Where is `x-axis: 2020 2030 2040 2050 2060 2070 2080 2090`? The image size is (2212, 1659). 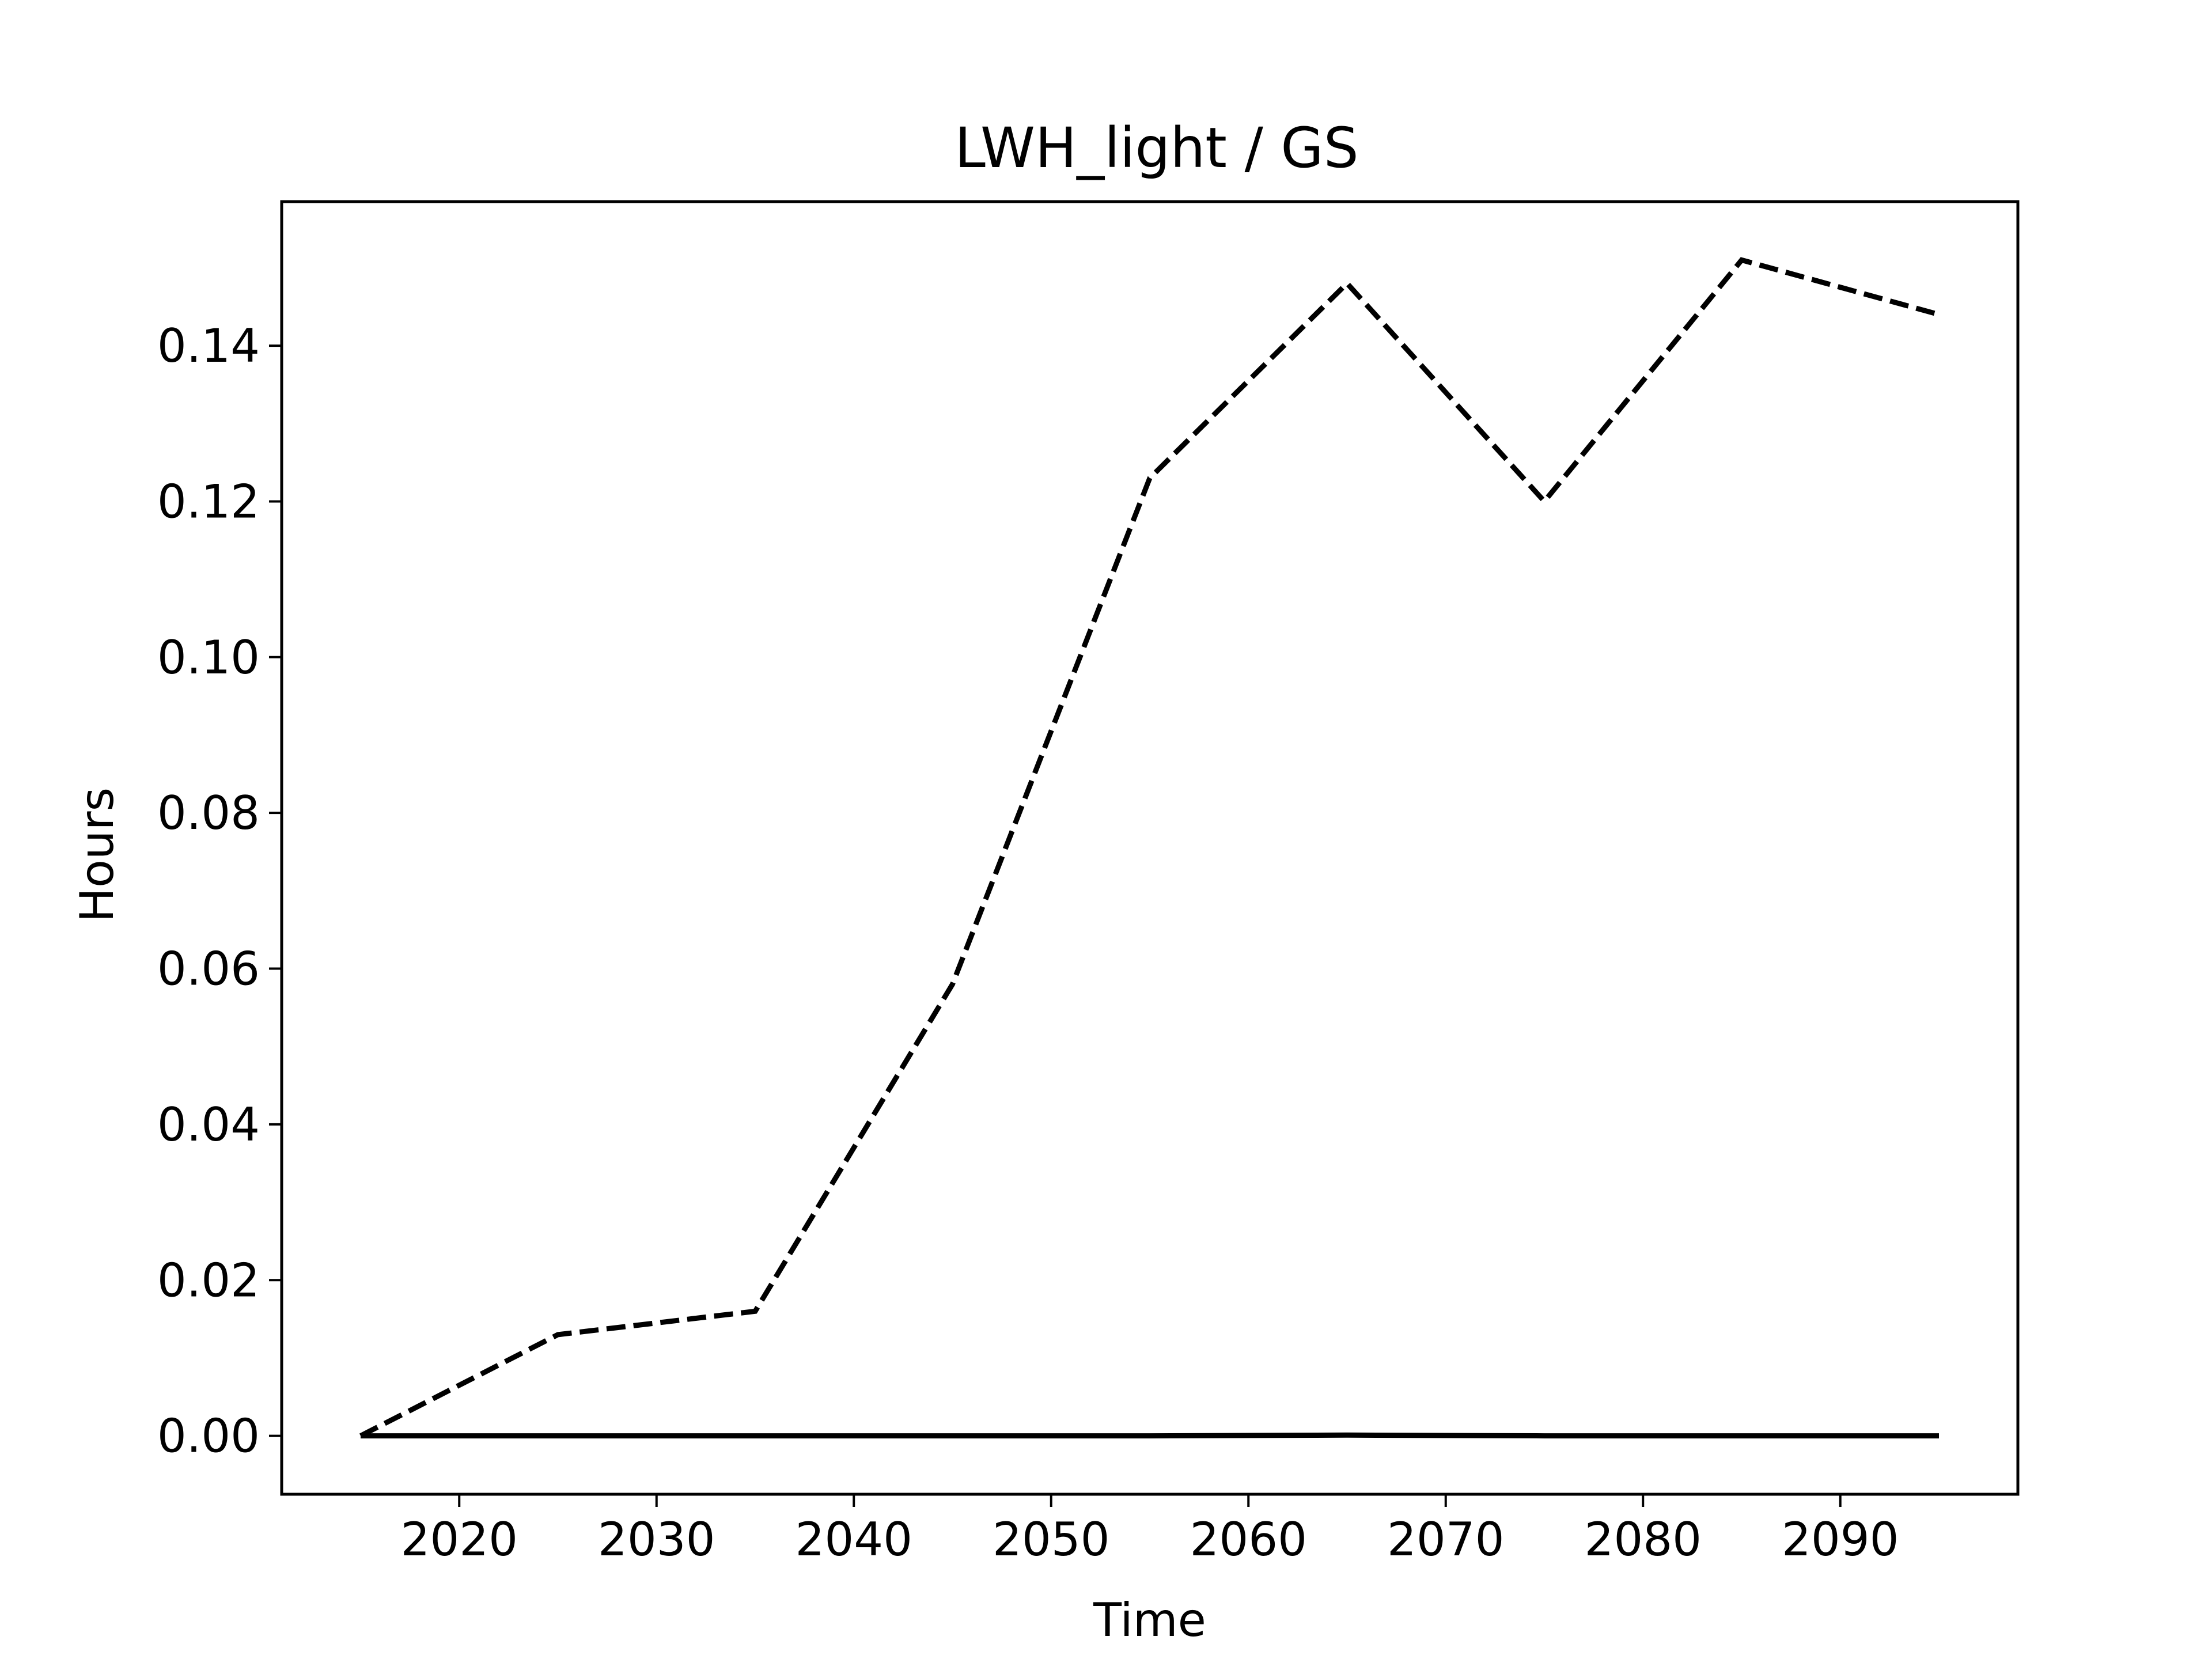
x-axis: 2020 2030 2040 2050 2060 2070 2080 2090 is located at coordinates (1149, 1530).